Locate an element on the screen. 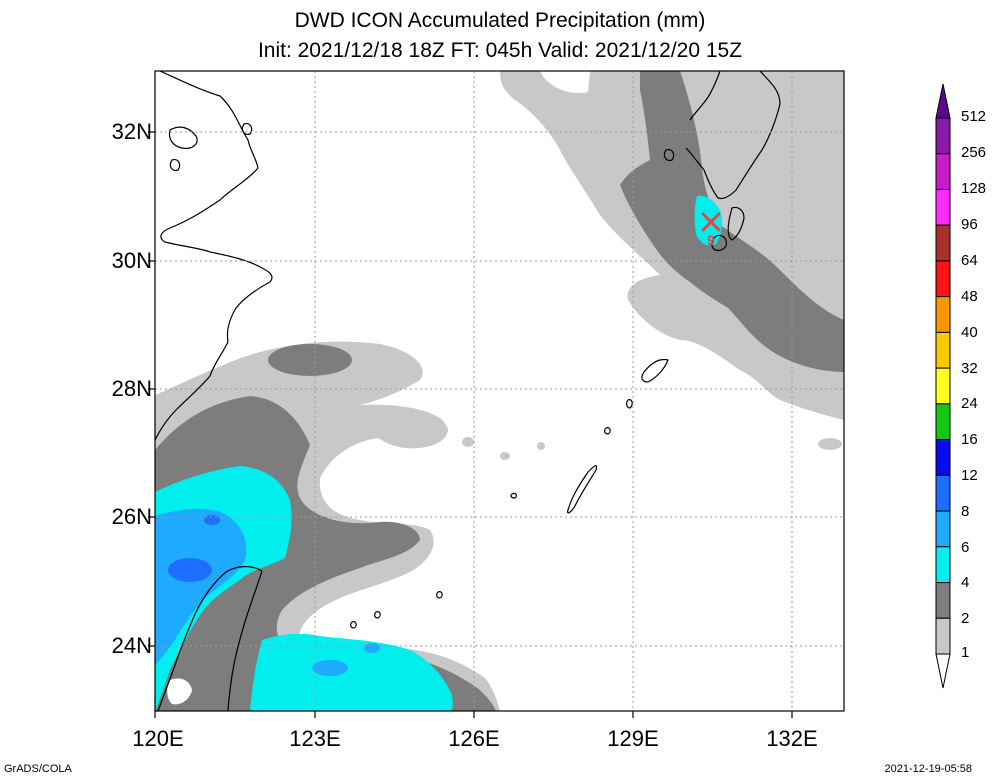 This screenshot has width=1000, height=779. precip-area-east-core is located at coordinates (732, 221).